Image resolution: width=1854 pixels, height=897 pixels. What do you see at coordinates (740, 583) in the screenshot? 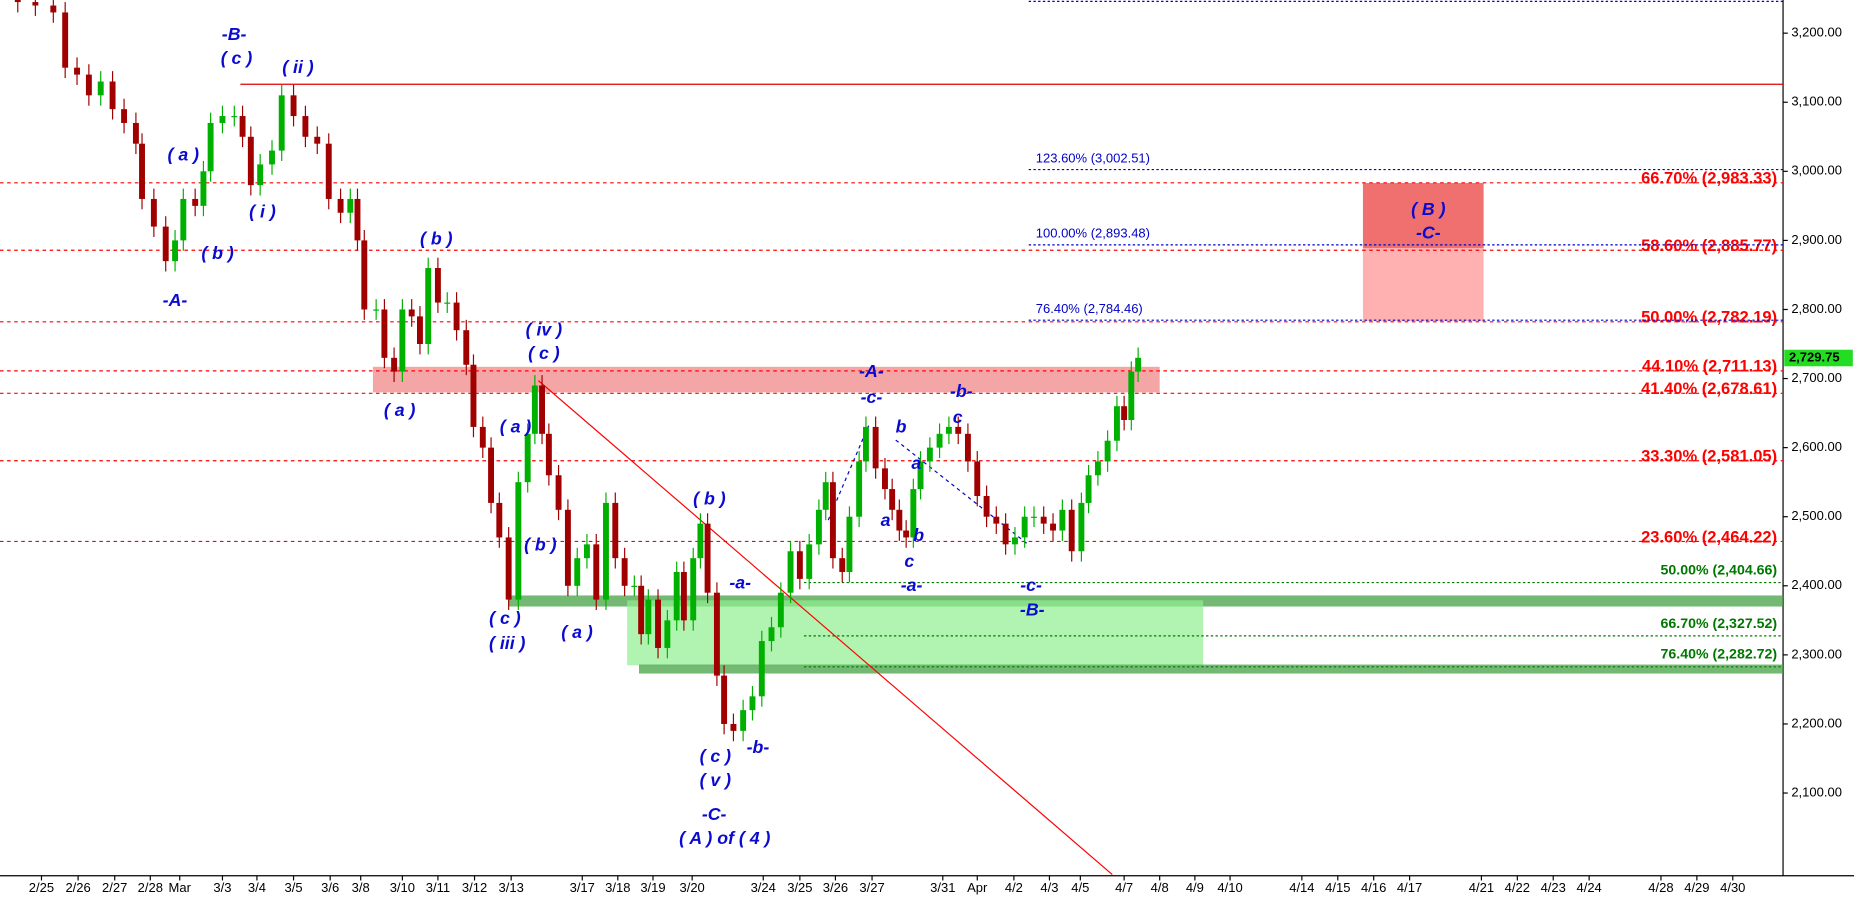
I see `wave-label: -a-` at bounding box center [740, 583].